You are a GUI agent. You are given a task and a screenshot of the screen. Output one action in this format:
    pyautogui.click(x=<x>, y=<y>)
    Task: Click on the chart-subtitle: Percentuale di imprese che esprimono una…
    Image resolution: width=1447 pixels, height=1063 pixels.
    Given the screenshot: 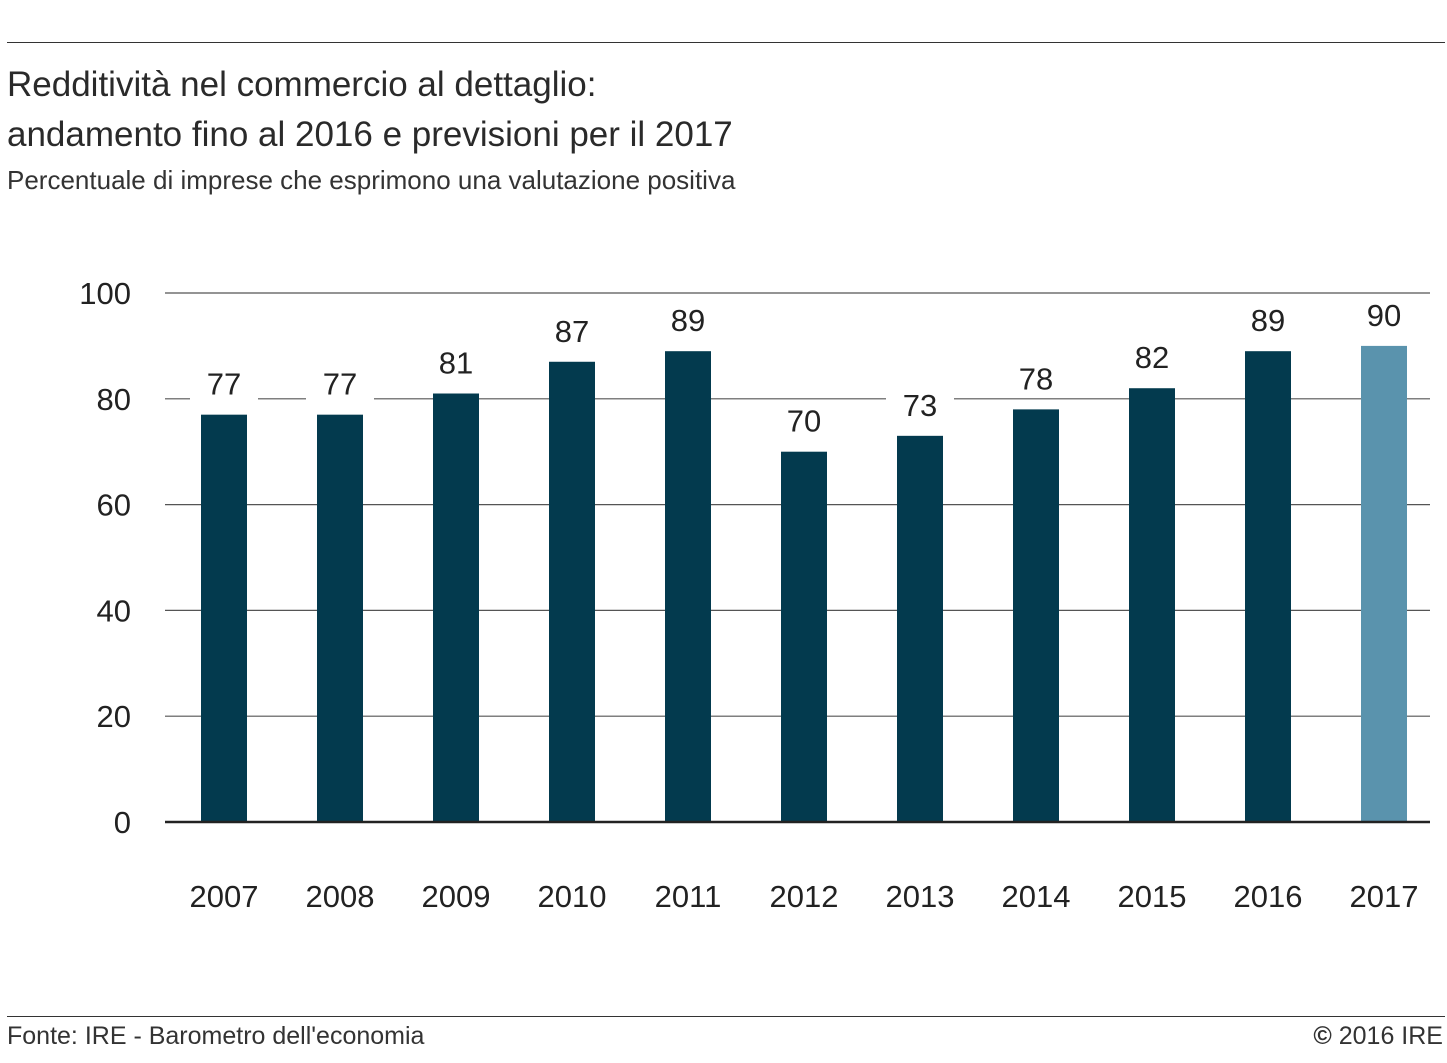 What is the action you would take?
    pyautogui.click(x=371, y=180)
    